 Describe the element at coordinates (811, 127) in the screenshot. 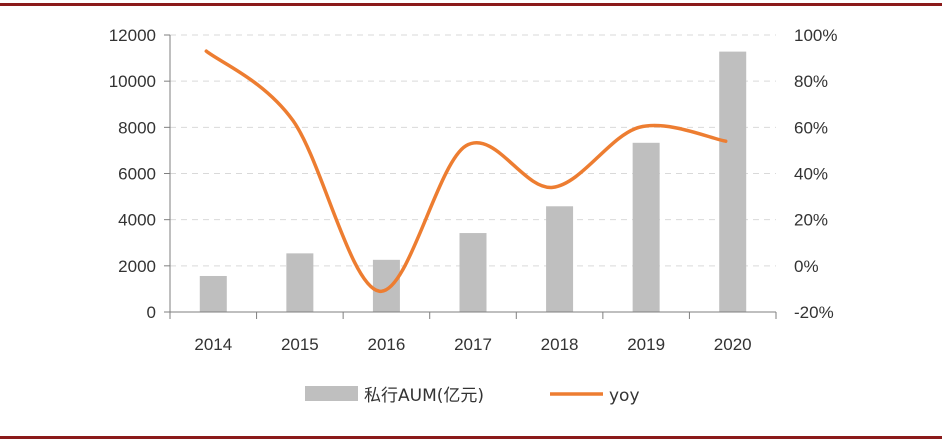

I see `right-tick-label: 60%` at that location.